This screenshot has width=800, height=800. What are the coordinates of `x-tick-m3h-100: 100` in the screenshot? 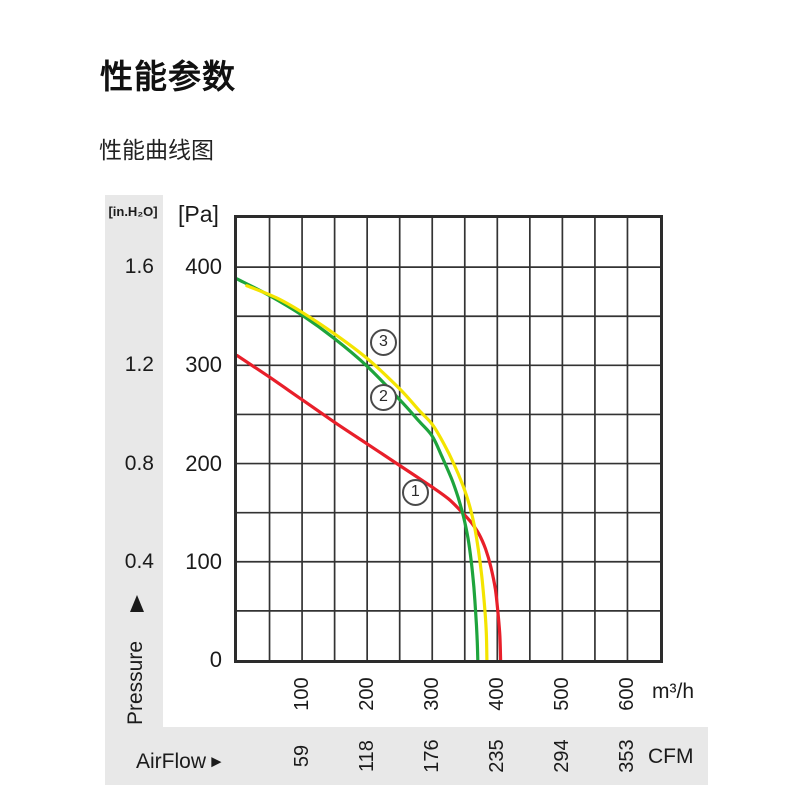 It's located at (302, 694).